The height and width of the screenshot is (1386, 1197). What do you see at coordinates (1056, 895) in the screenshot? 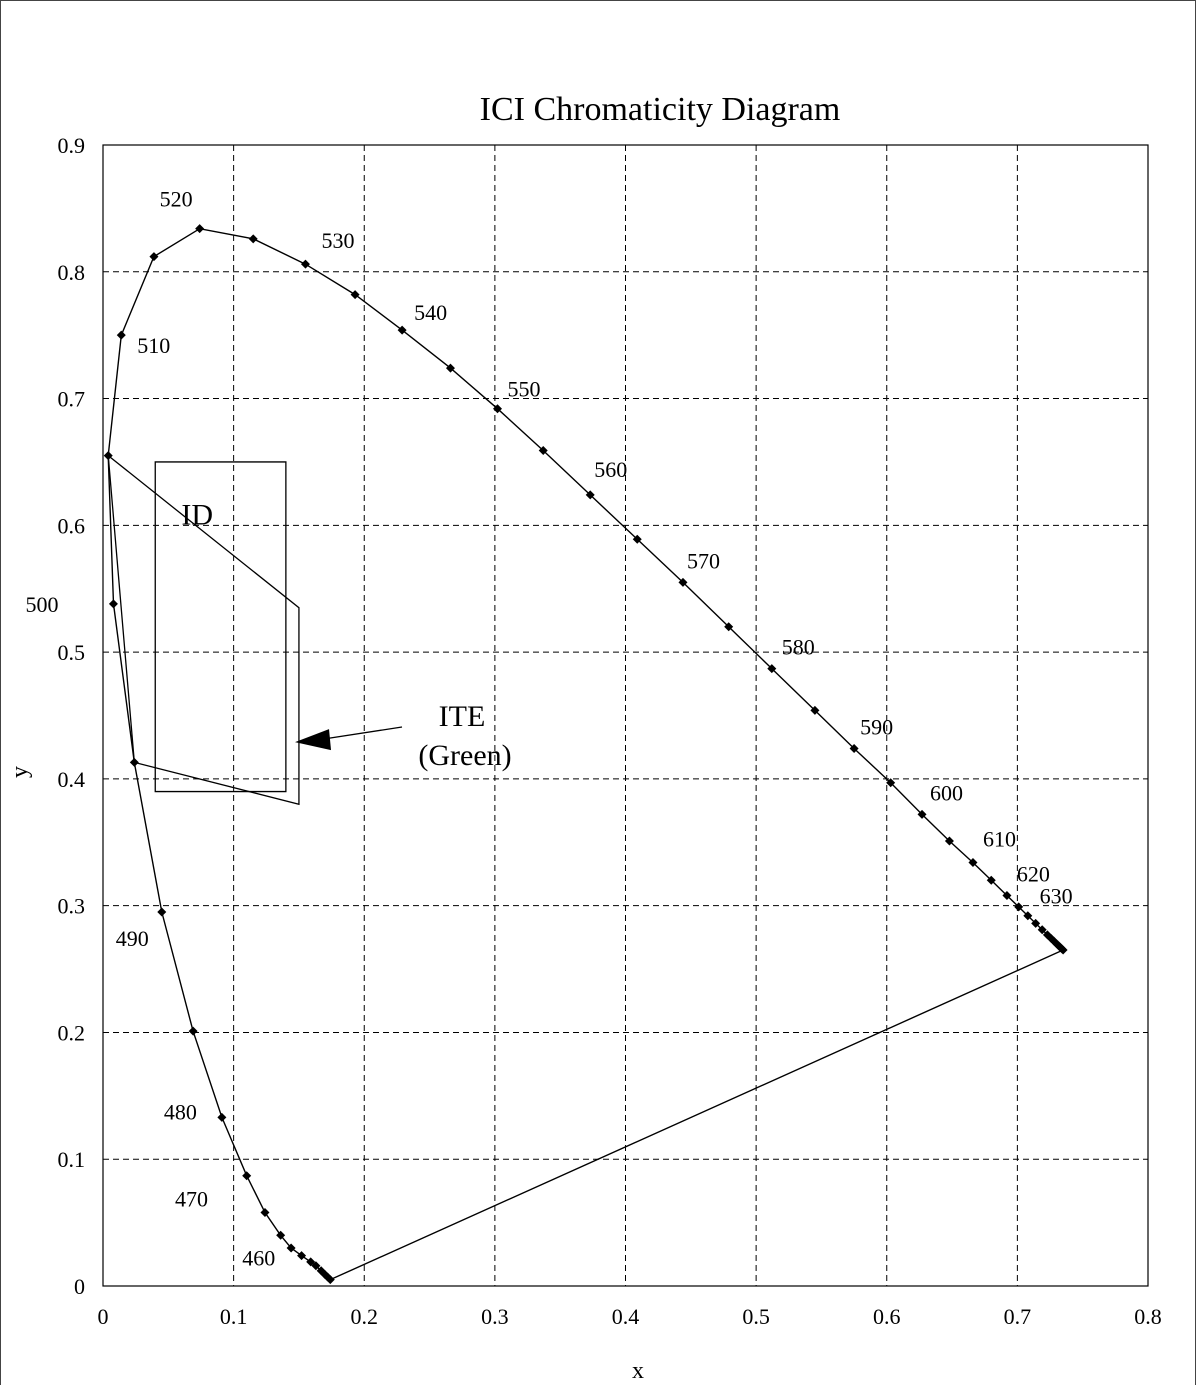
I see `wavelength-label-630: 630` at bounding box center [1056, 895].